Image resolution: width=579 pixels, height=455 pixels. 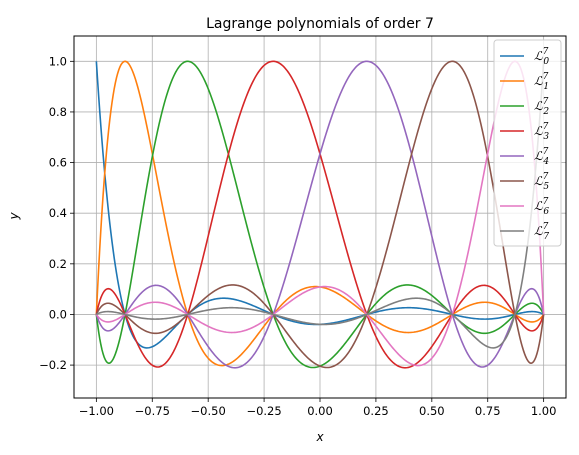 I want to click on x-axis-label: x, so click(x=319, y=437).